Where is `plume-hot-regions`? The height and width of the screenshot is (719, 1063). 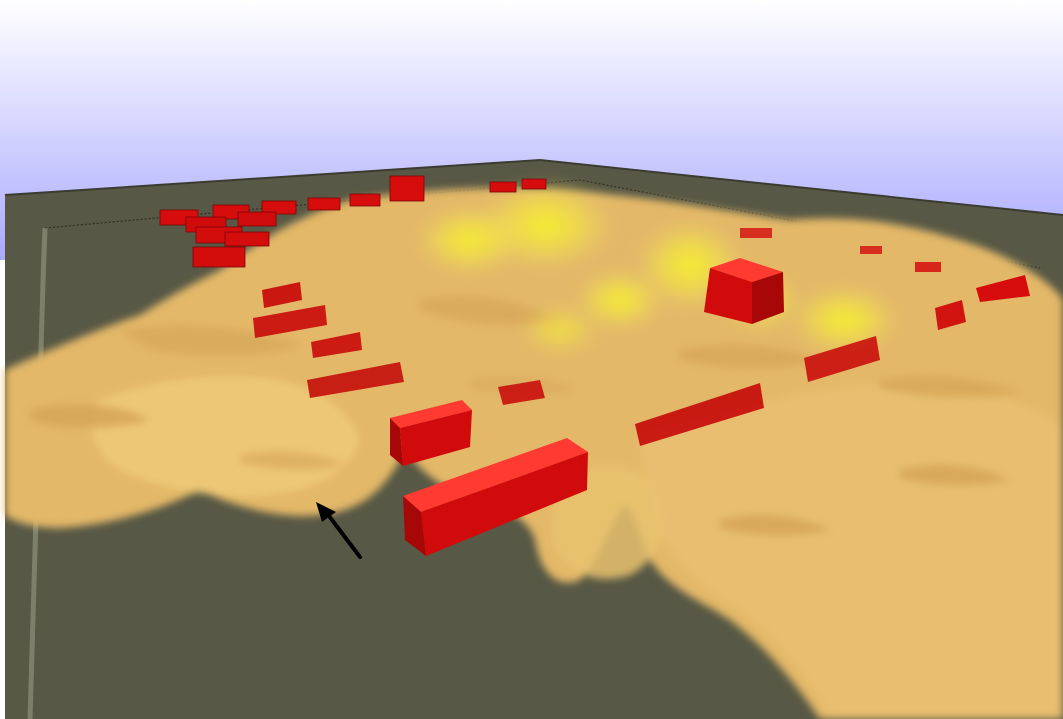
plume-hot-regions is located at coordinates (657, 267).